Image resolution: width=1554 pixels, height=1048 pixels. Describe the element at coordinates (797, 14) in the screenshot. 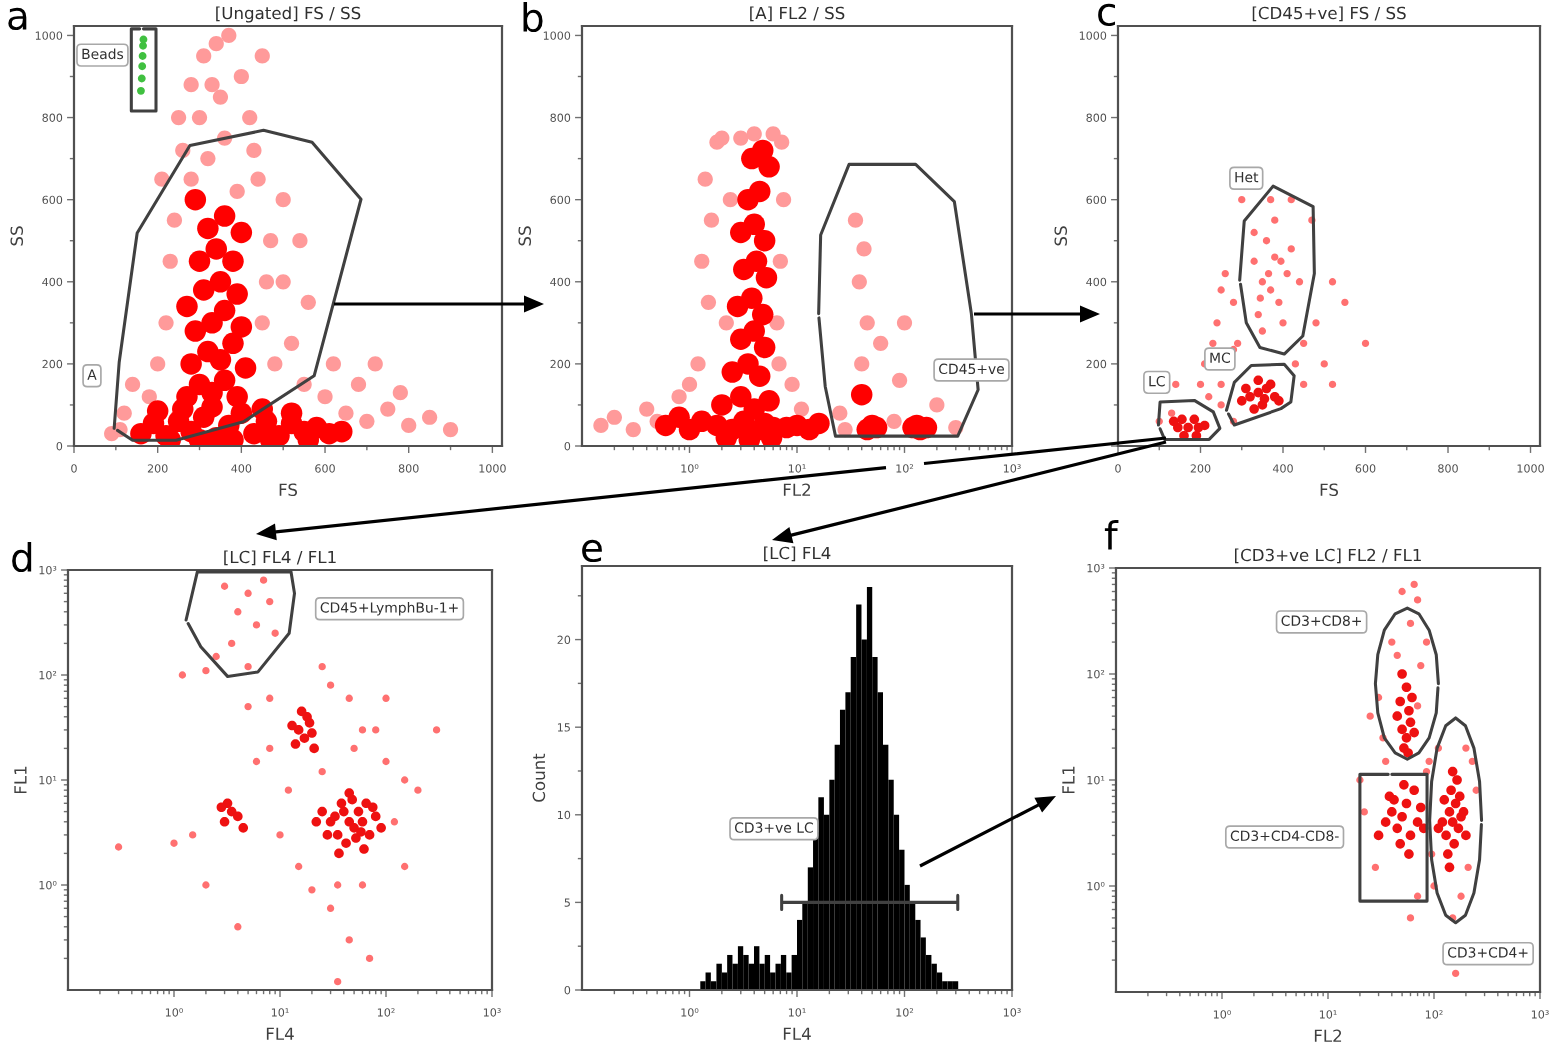

I see `chart-title: [A] FL2 / SS` at that location.